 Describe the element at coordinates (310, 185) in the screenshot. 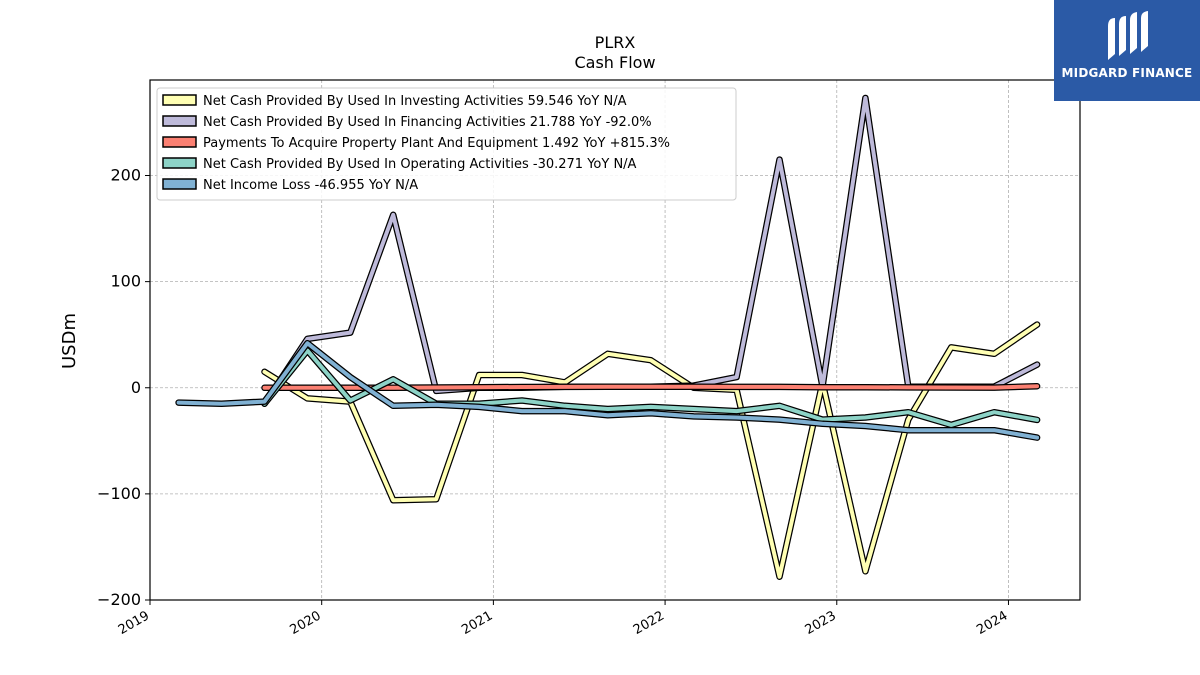

I see `legend-entry: Net Income Loss -46.955 YoY N/A` at that location.